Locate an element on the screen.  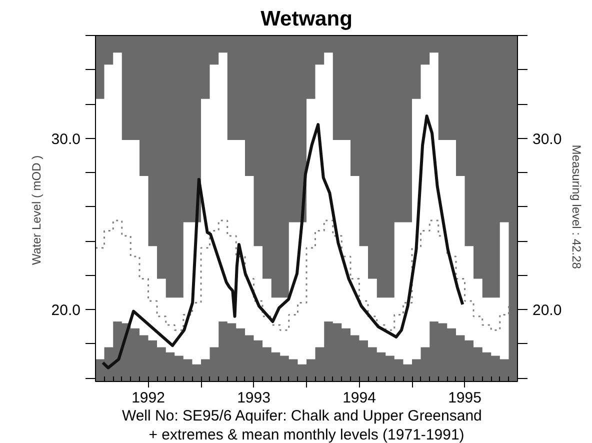
text: + extremes & mean monthly levels (1971-1991) is located at coordinates (306, 434).